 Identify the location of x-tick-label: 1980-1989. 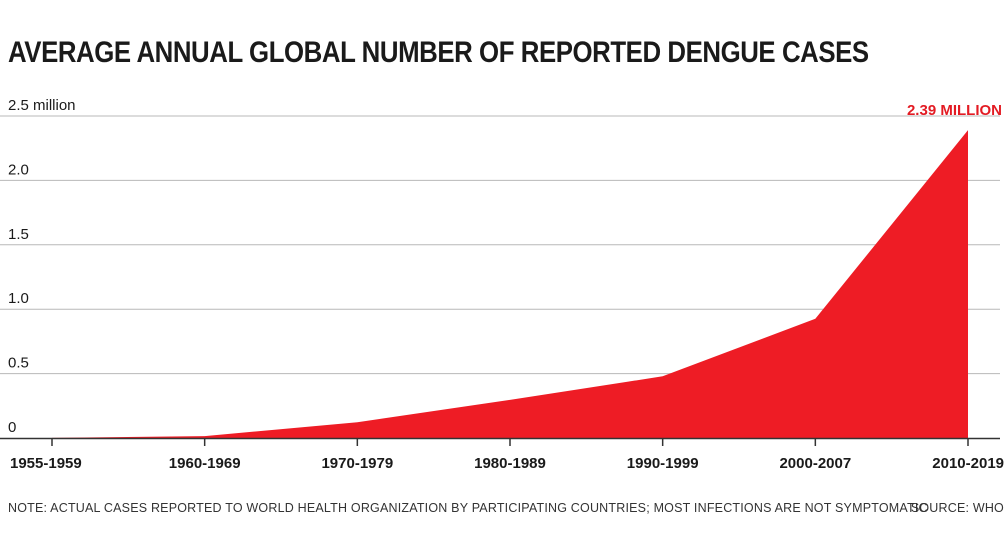
(510, 463).